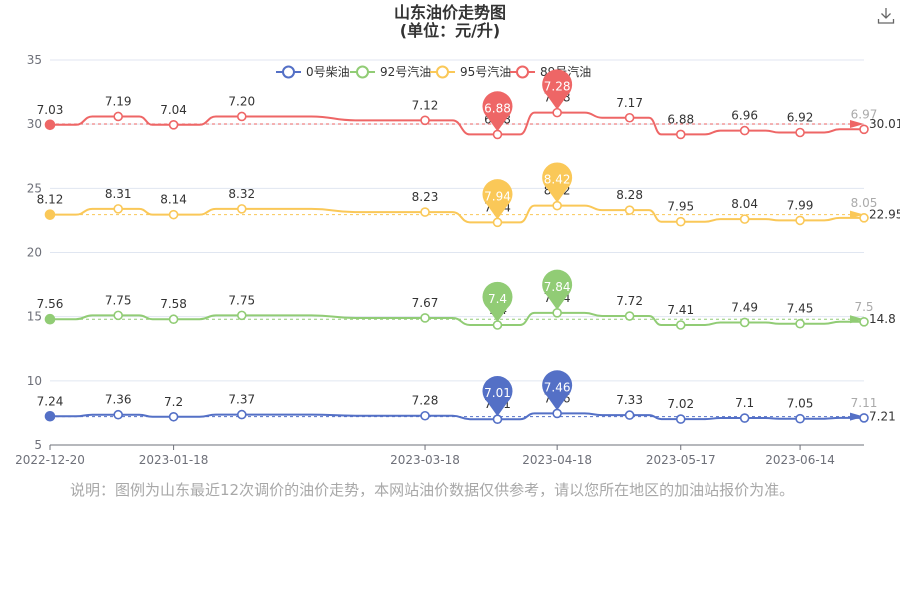 Image resolution: width=900 pixels, height=600 pixels. I want to click on data-label-3-4: 7.12, so click(425, 105).